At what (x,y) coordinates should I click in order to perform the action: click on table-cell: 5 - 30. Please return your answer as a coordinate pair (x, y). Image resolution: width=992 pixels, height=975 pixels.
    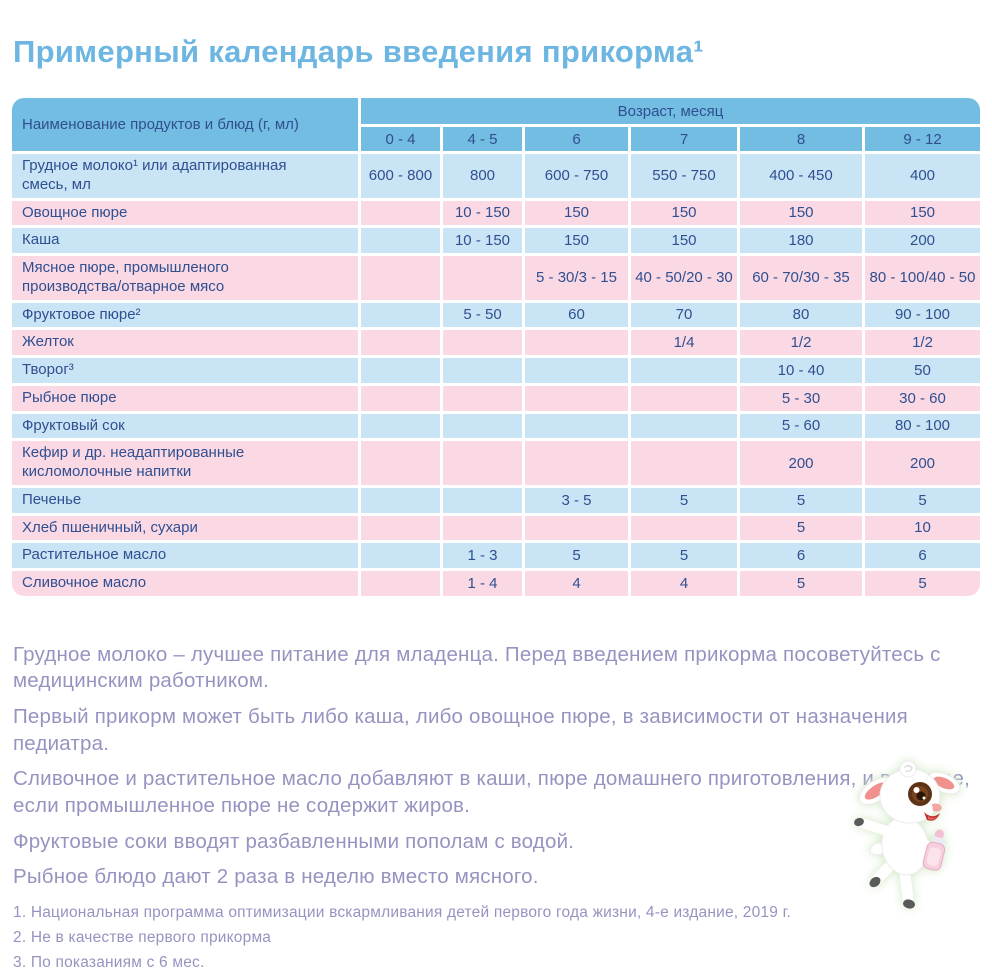
    Looking at the image, I should click on (801, 398).